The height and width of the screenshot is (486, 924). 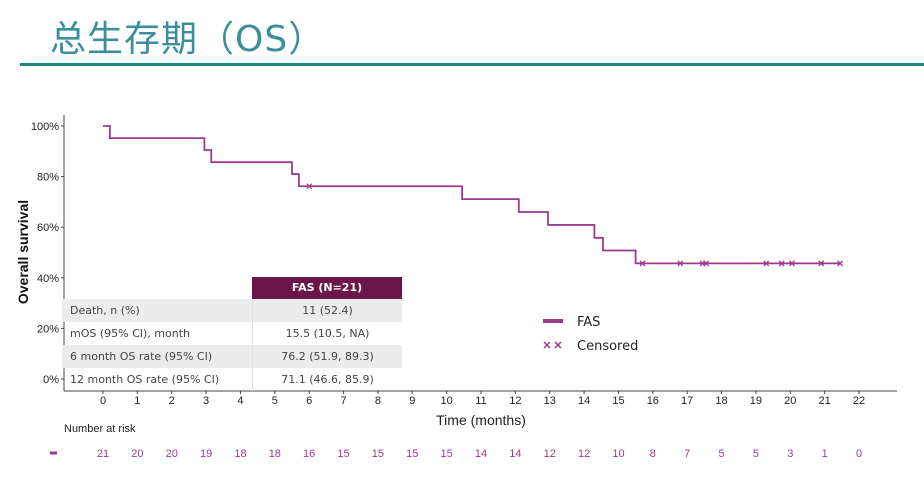 I want to click on legend-fas-label: FAS, so click(x=588, y=322).